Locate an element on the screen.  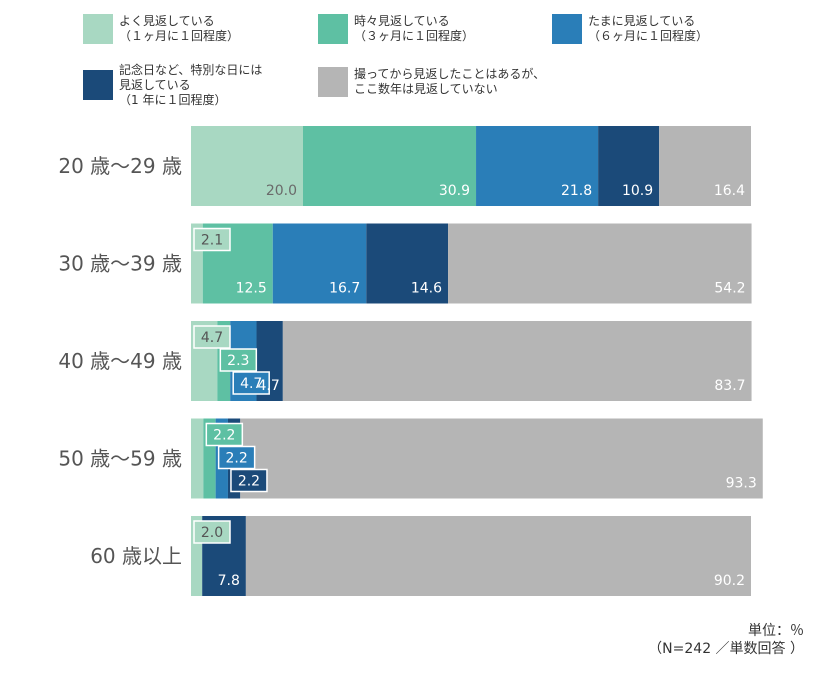
legend-label: 記念日など、特別な日には 見返している （1 年に１回程度） is located at coordinates (191, 85).